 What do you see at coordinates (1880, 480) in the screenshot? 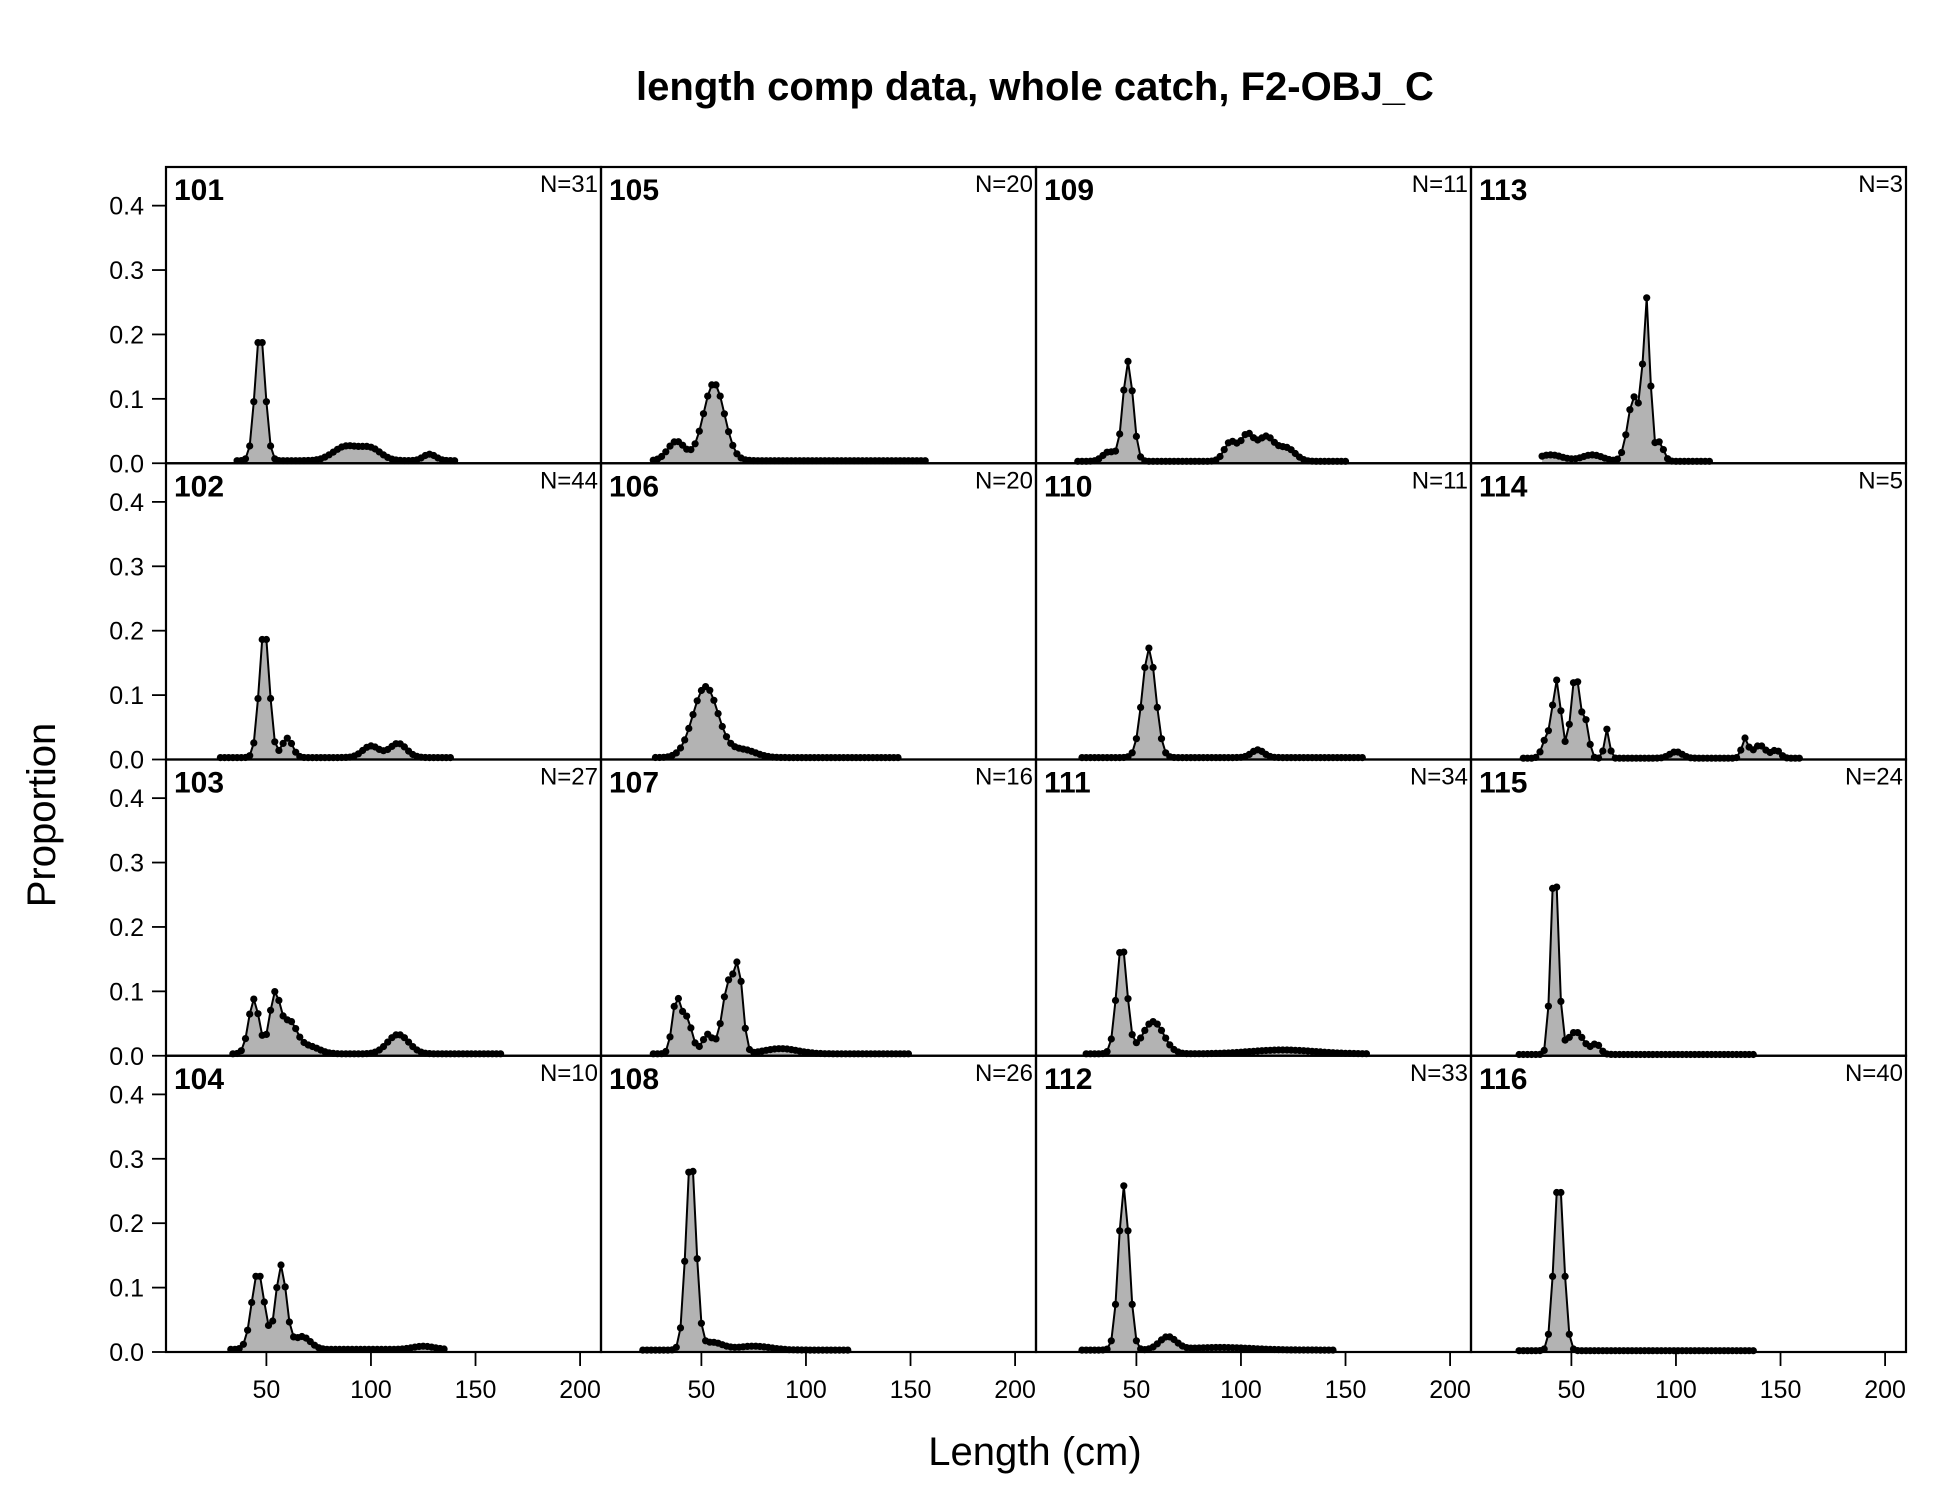
I see `panel-114-n-label: N=5` at bounding box center [1880, 480].